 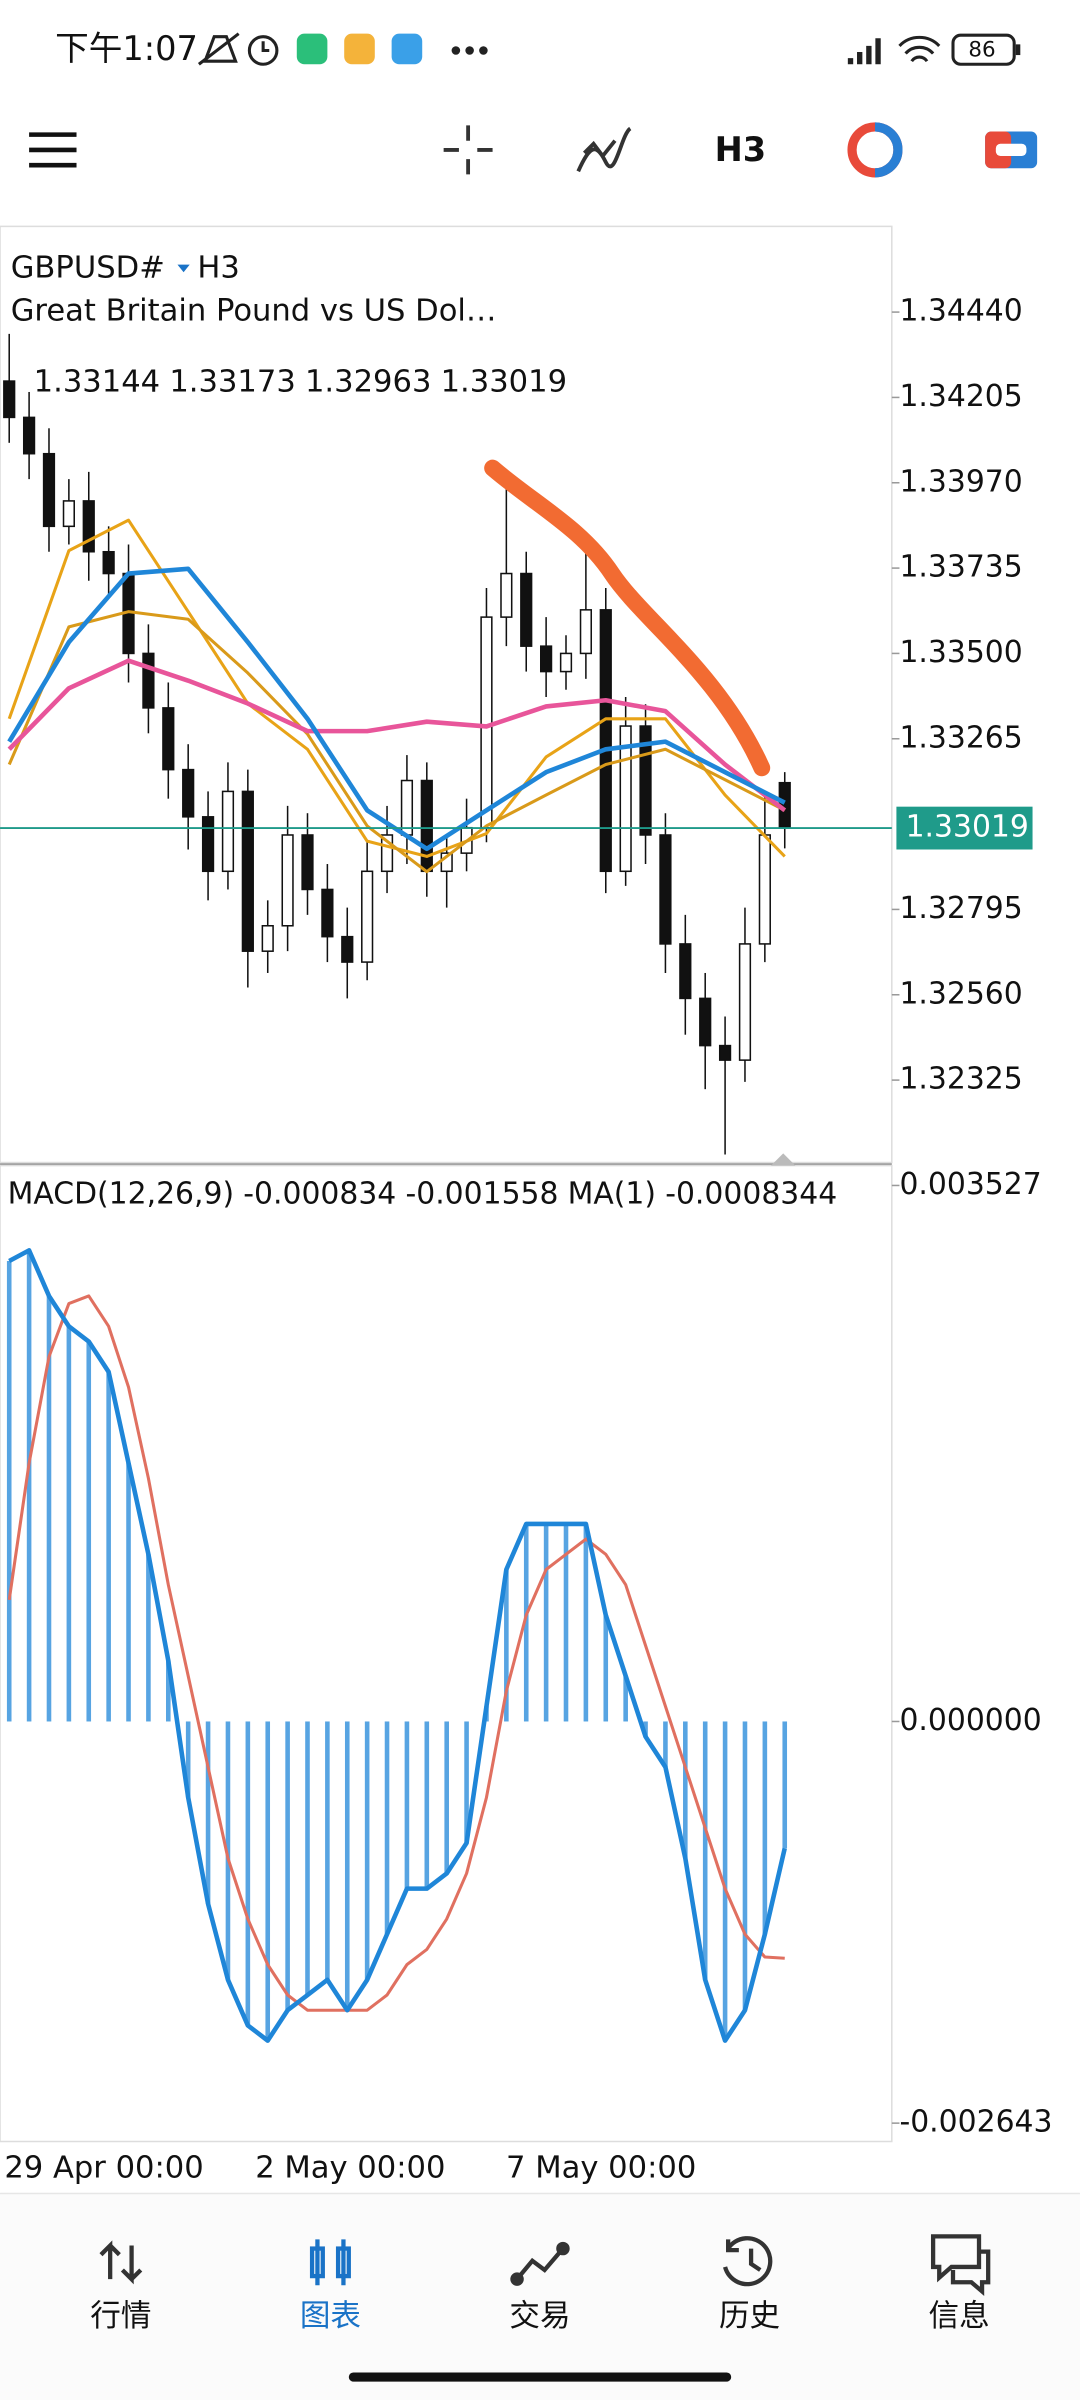 I want to click on symbol-dropdown, so click(x=183, y=268).